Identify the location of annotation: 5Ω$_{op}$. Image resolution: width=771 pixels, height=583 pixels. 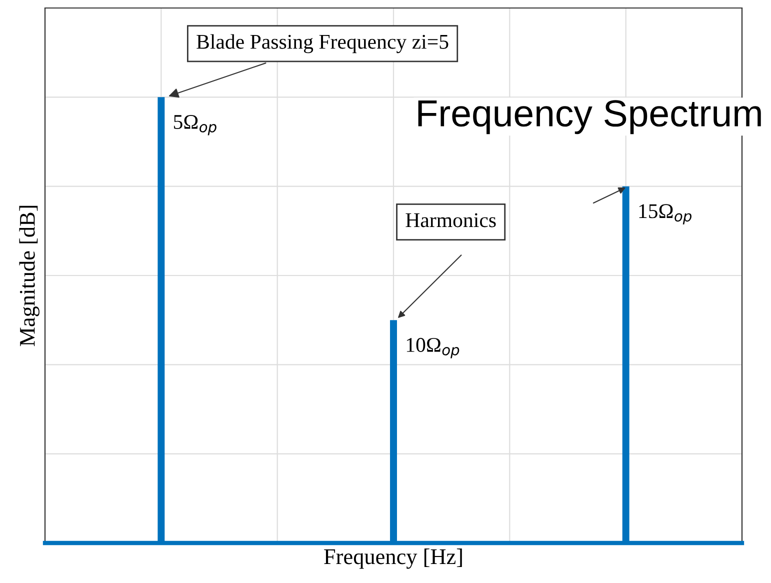
(195, 125).